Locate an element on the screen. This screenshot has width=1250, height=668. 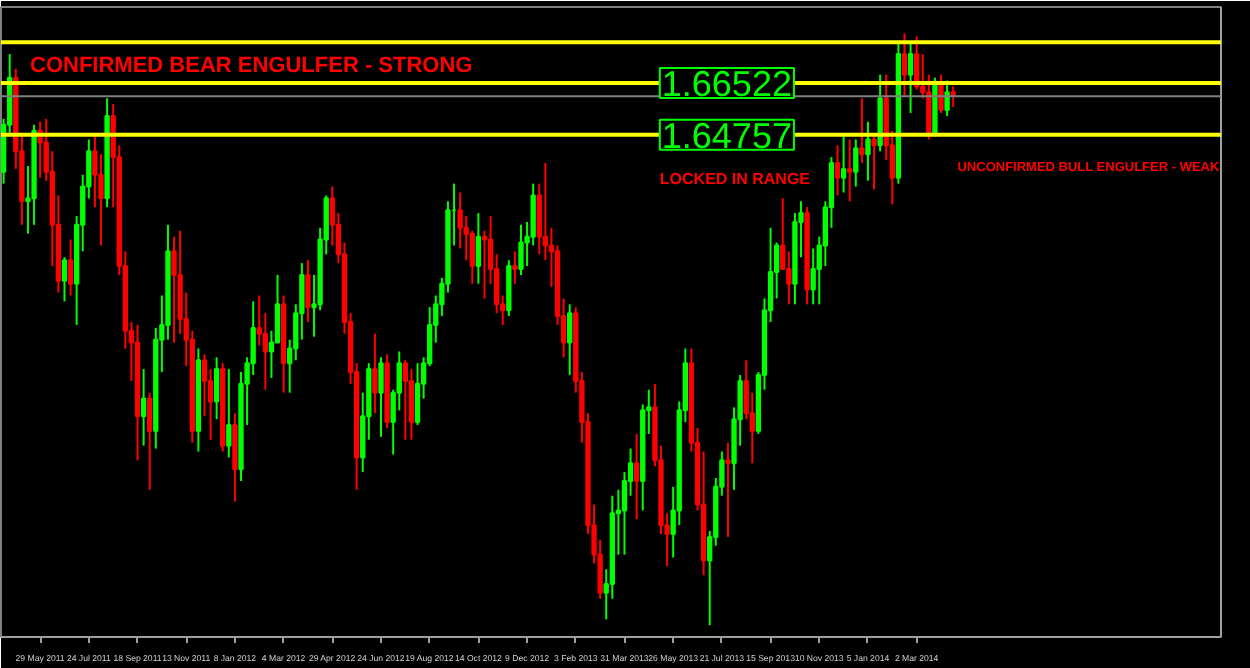
ref-line-label: 1.66522 is located at coordinates (726, 83).